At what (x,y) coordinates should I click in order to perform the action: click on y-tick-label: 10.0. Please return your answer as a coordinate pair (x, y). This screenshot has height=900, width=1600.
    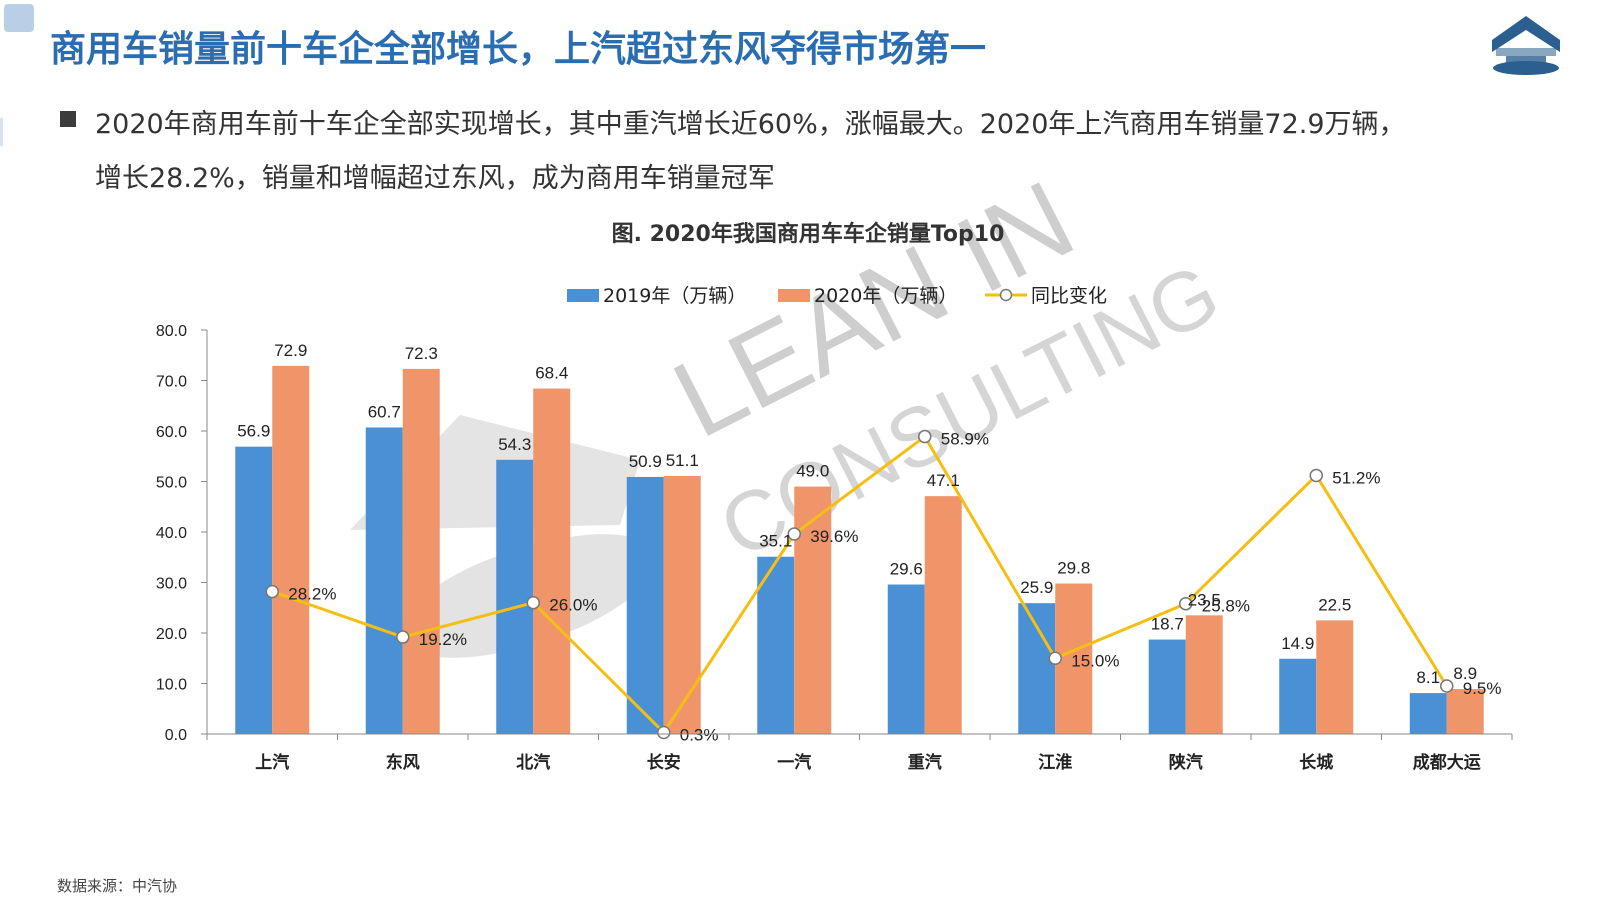
    Looking at the image, I should click on (171, 685).